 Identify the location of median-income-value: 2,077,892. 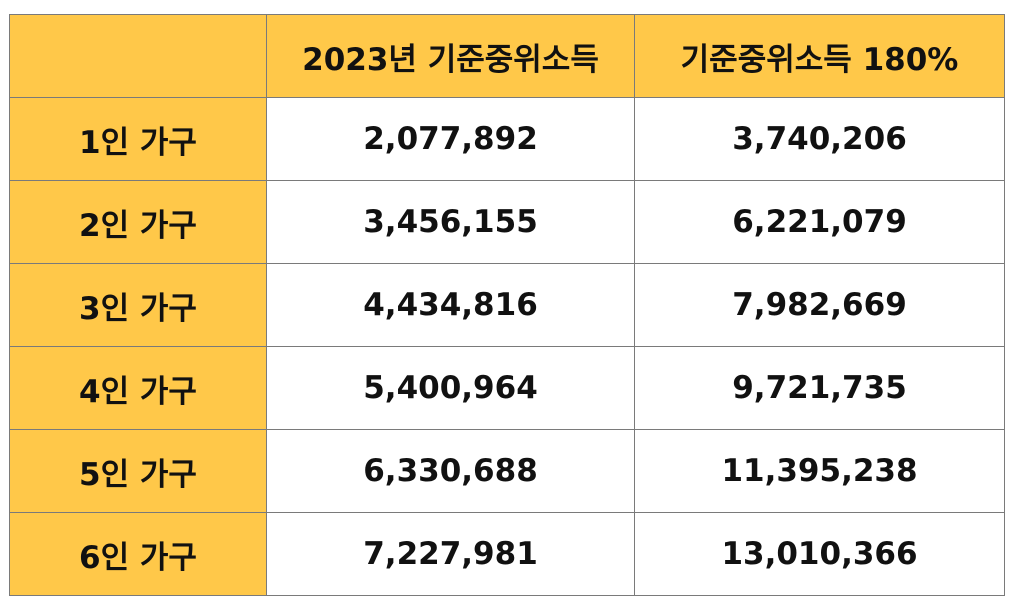
(450, 139).